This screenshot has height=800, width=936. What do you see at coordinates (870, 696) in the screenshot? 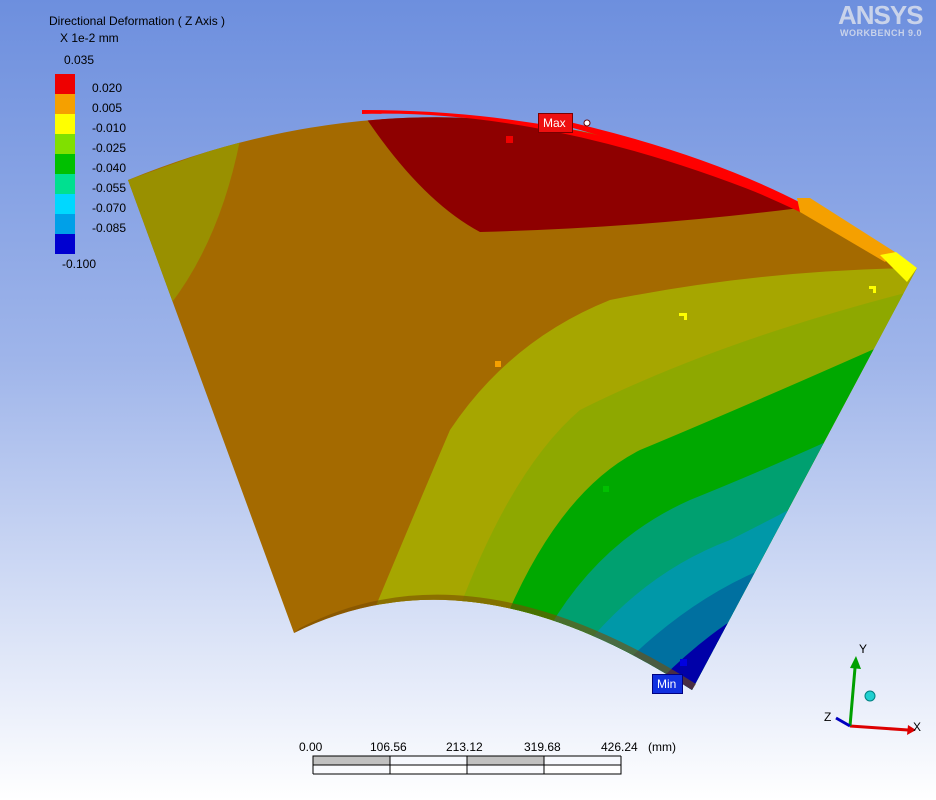
I see `triad-sphere` at bounding box center [870, 696].